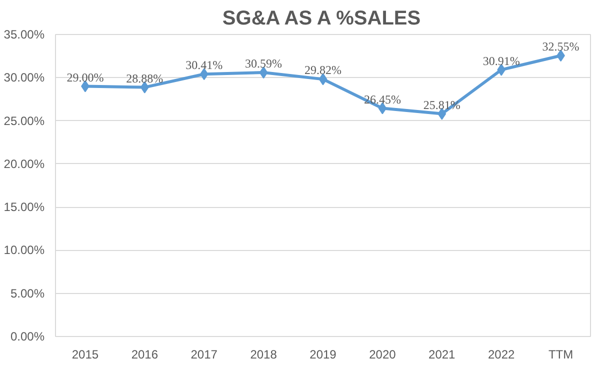  Describe the element at coordinates (24, 207) in the screenshot. I see `y-tick-label: 15.00%` at that location.